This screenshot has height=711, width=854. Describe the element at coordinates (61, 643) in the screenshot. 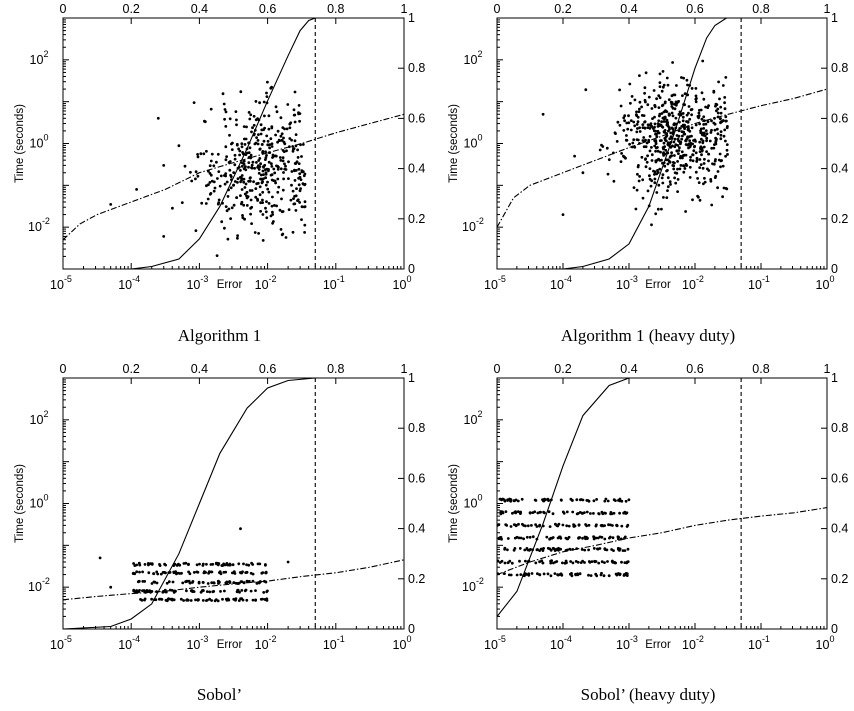

I see `x-tick-label: 10-5` at that location.